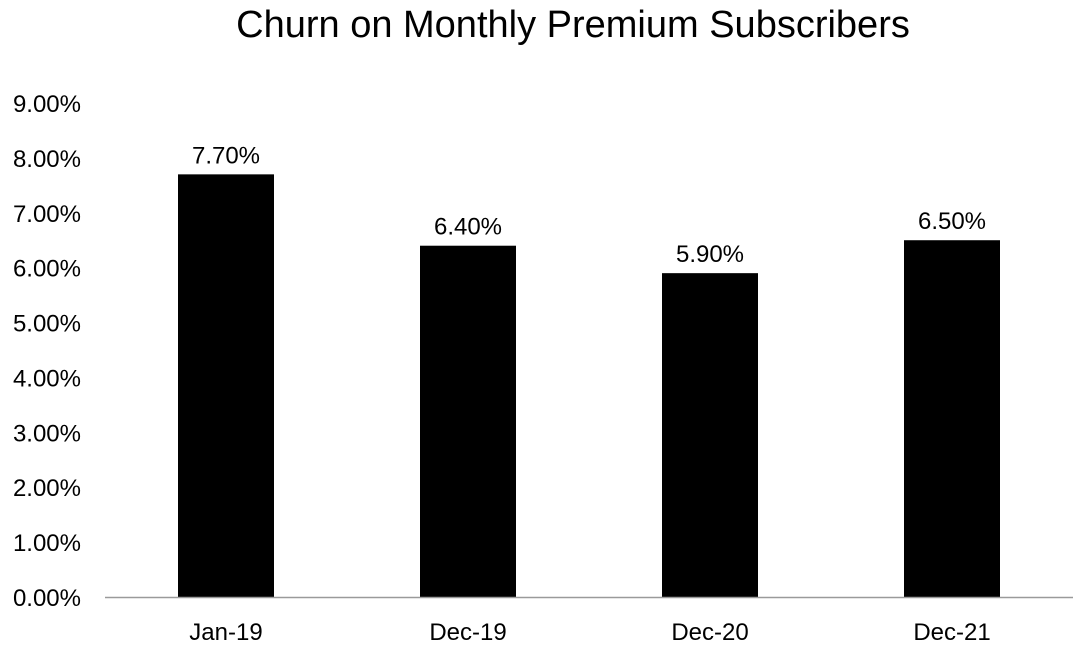 This screenshot has height=648, width=1073. What do you see at coordinates (589, 632) in the screenshot?
I see `x-axis-category-labels: Jan-19 Dec-19 Dec-20 Dec-21` at bounding box center [589, 632].